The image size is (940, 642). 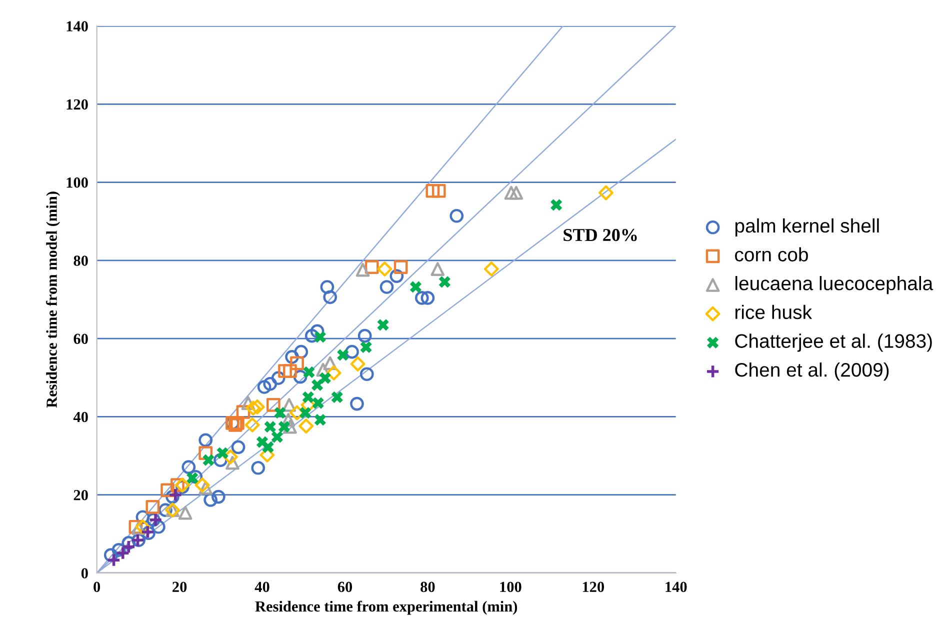 What do you see at coordinates (77, 26) in the screenshot?
I see `y-tick-label: 140` at bounding box center [77, 26].